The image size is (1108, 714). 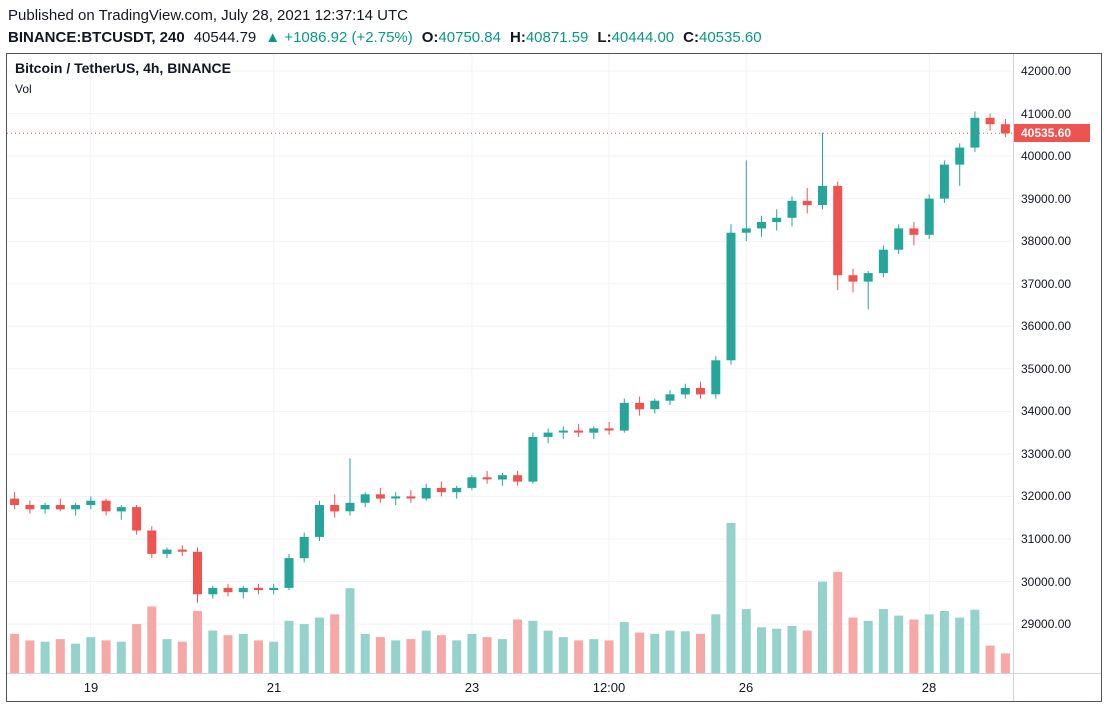 I want to click on price-axis-label: 31000.00, so click(x=1046, y=539).